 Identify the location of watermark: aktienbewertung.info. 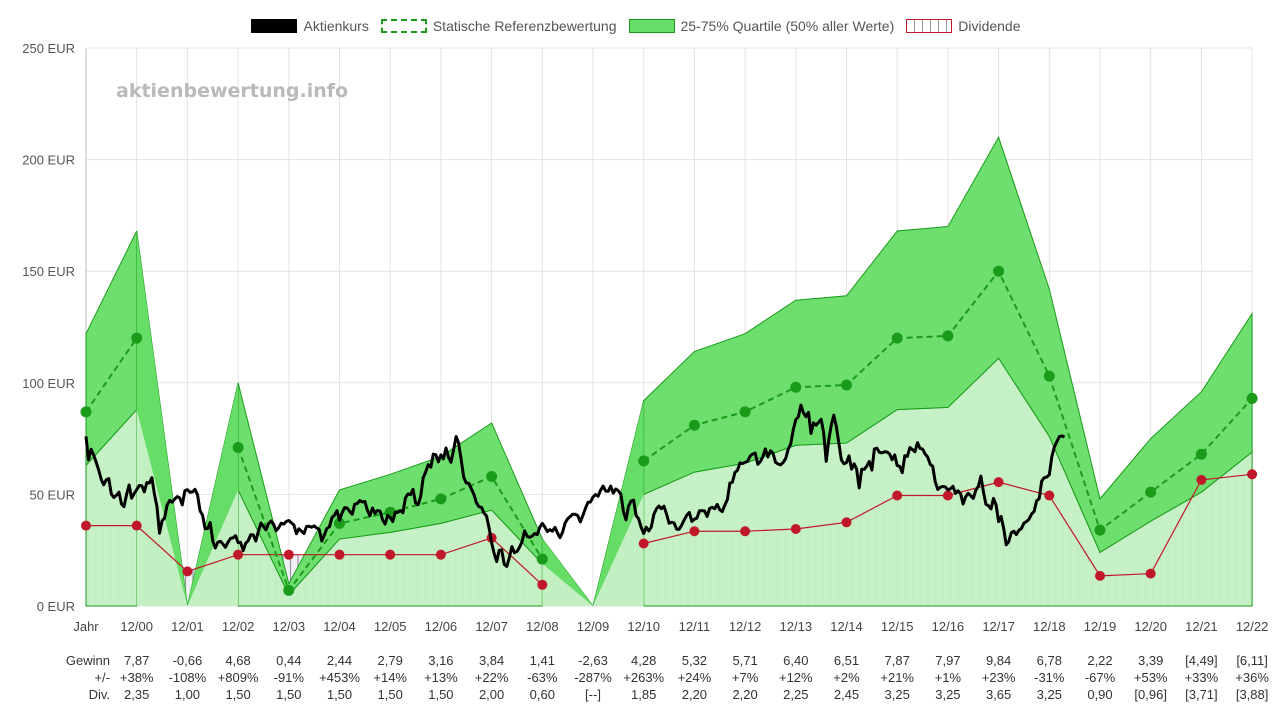
(232, 91).